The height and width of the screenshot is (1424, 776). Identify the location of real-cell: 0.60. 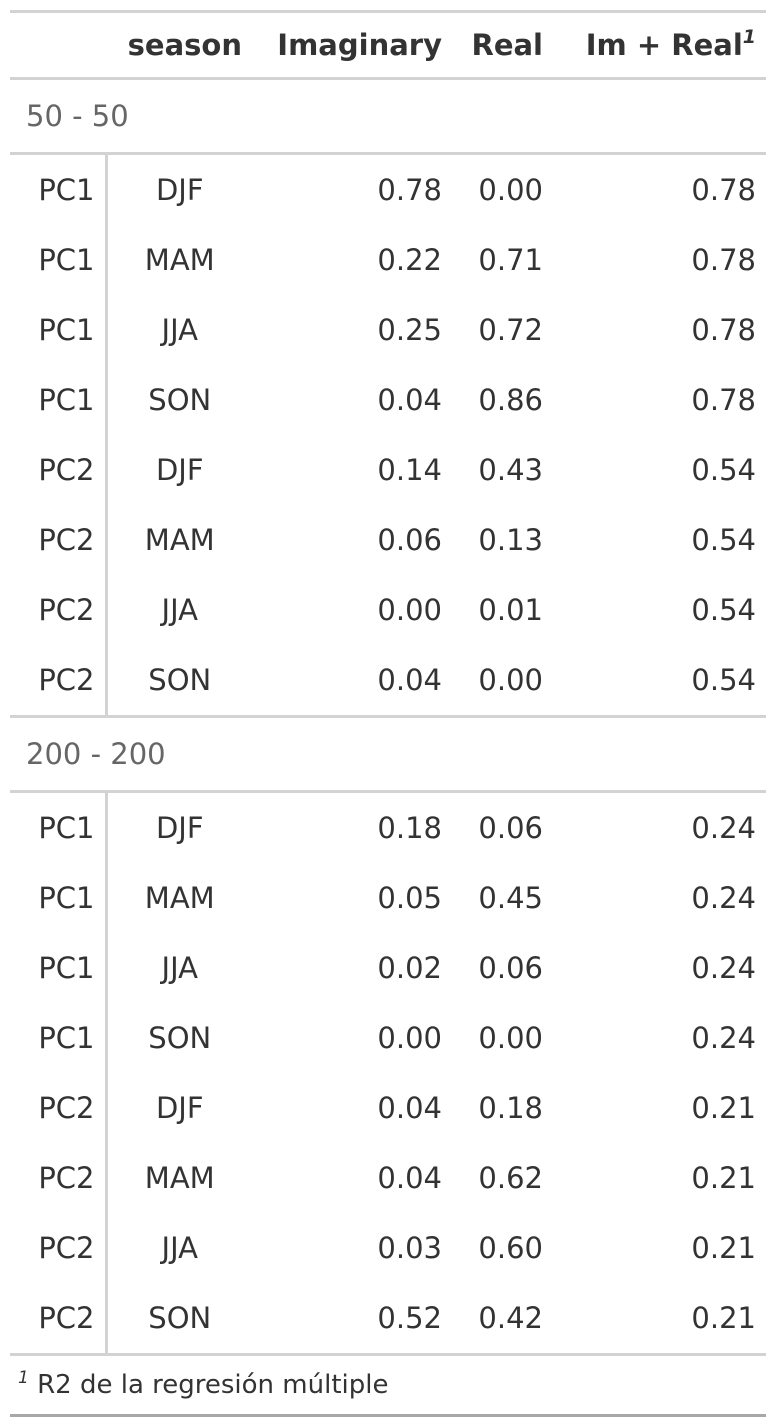
(510, 1248).